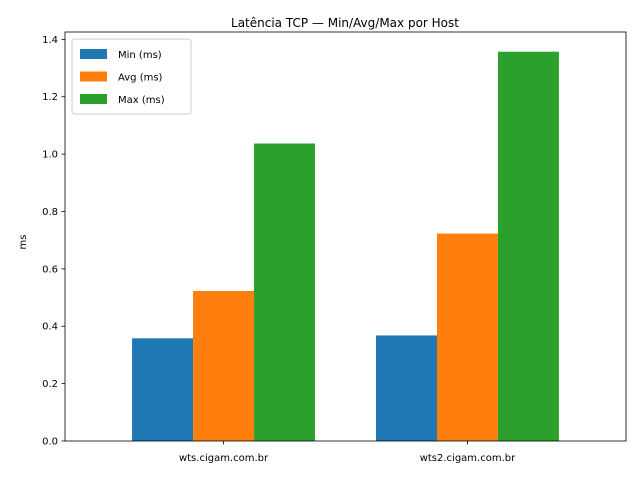 The image size is (640, 480). Describe the element at coordinates (140, 55) in the screenshot. I see `legend-label: Min (ms)` at that location.